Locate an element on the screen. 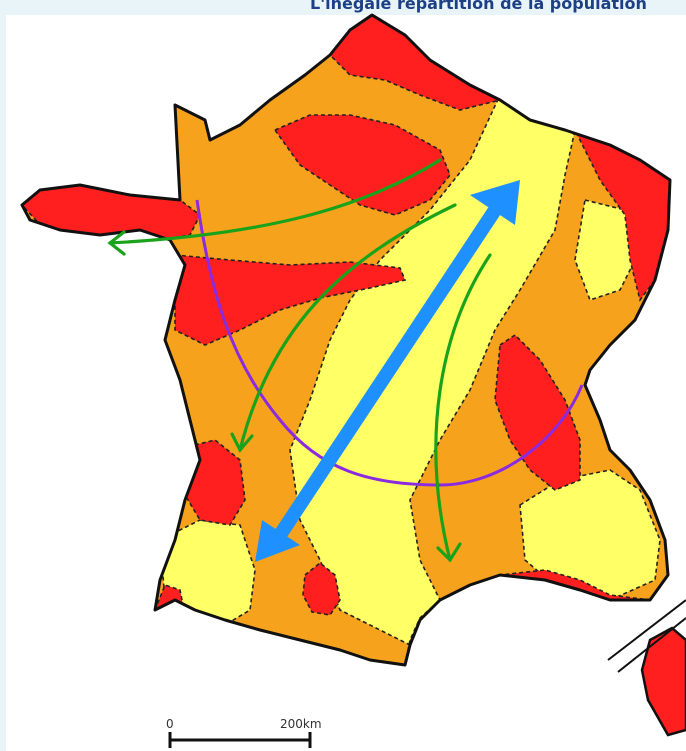  region-high-lyon is located at coordinates (537, 412).